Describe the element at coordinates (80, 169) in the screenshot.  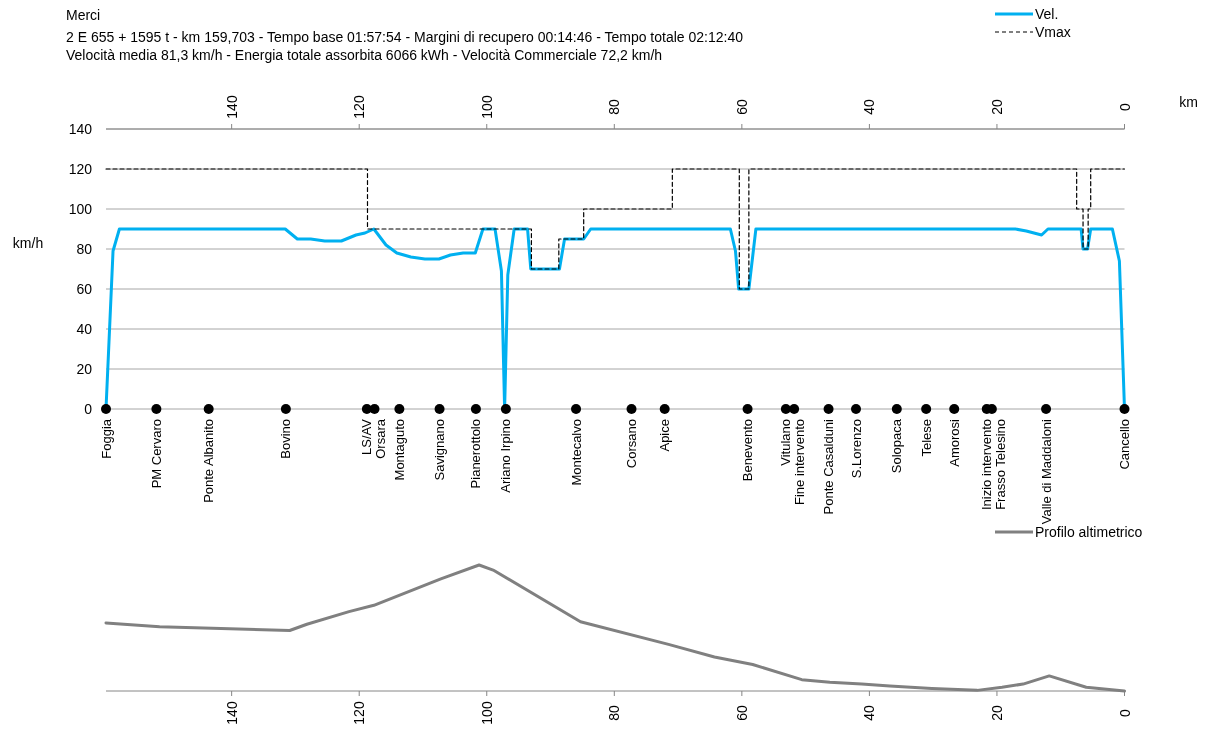
I see `y-tick-label: 120` at that location.